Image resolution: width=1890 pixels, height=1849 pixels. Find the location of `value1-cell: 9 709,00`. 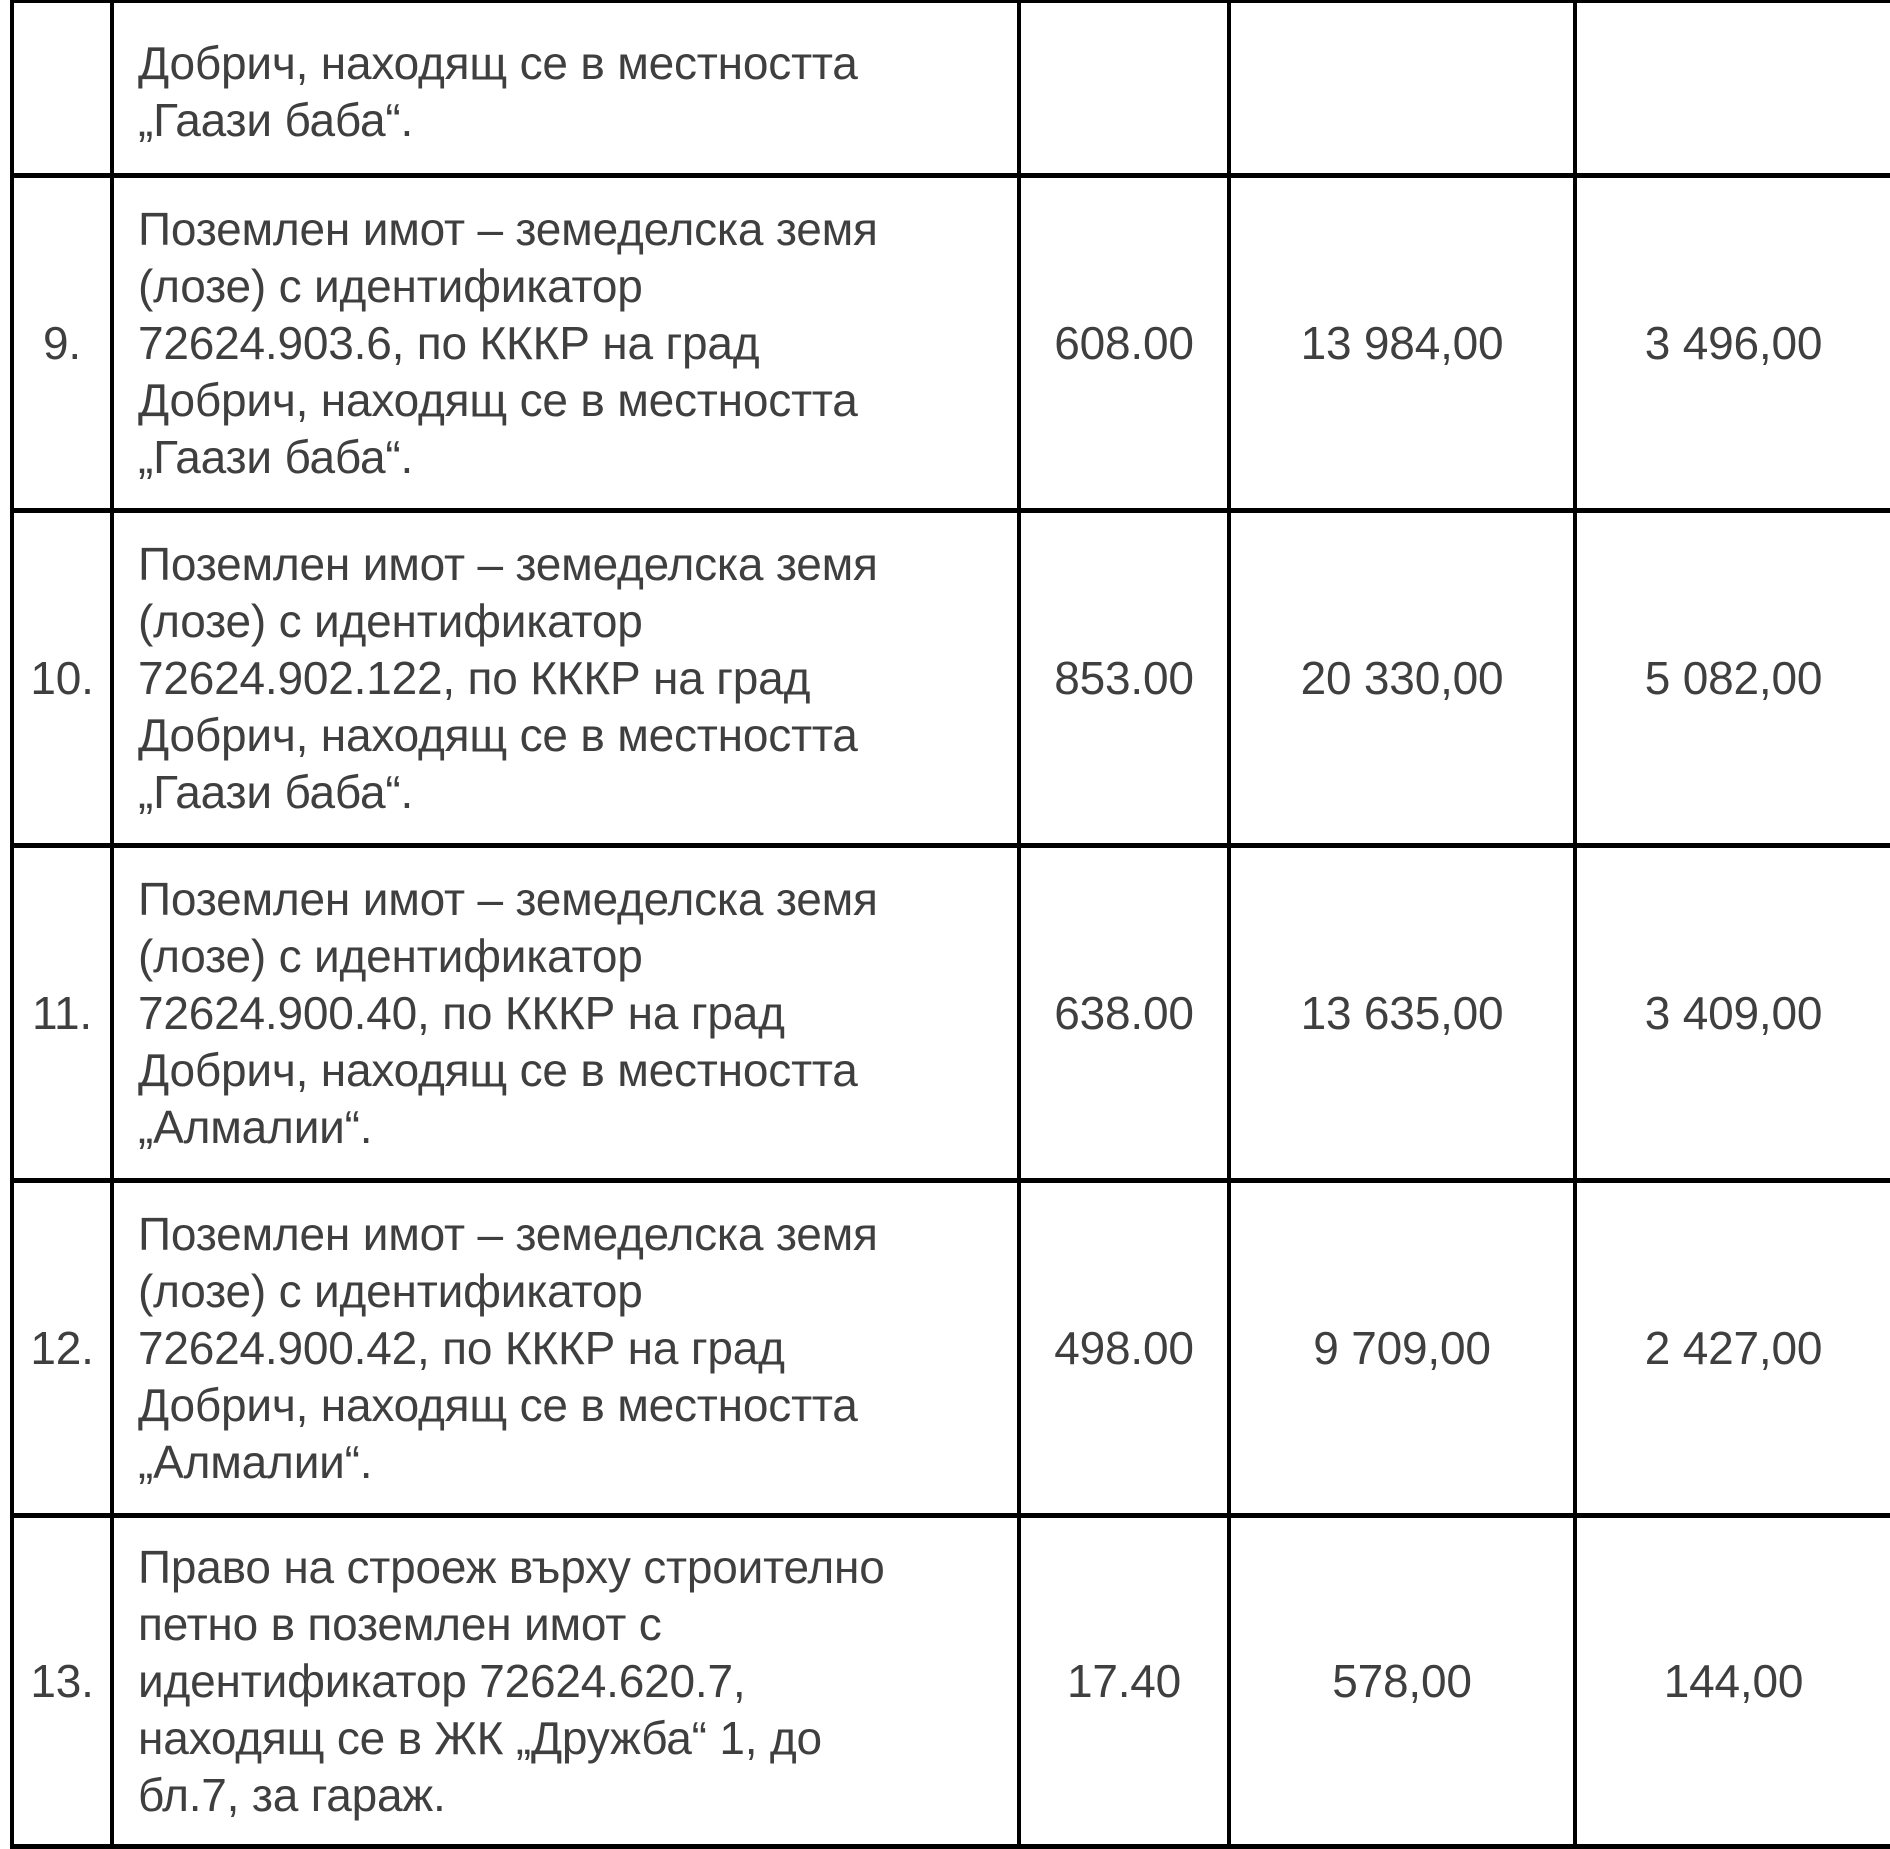

value1-cell: 9 709,00 is located at coordinates (1402, 1348).